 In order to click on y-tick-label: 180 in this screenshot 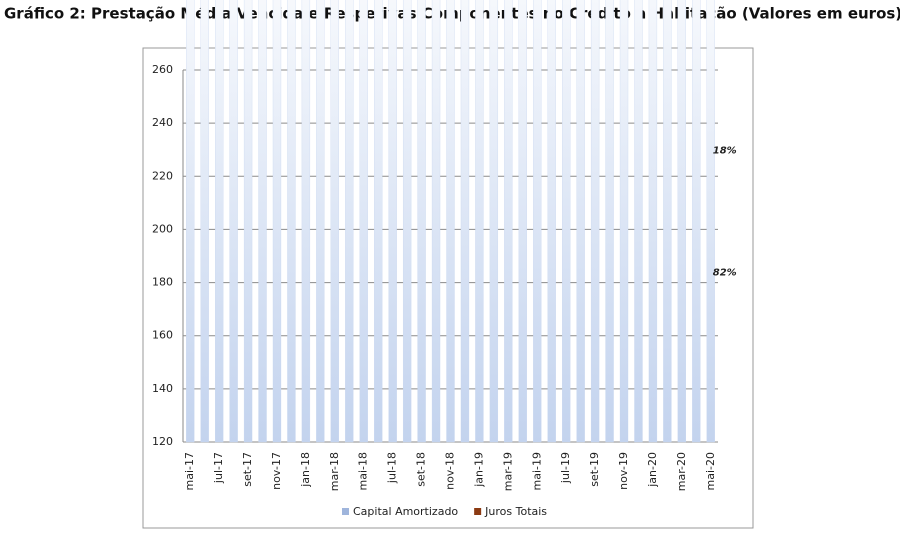, I will do `click(162, 282)`.